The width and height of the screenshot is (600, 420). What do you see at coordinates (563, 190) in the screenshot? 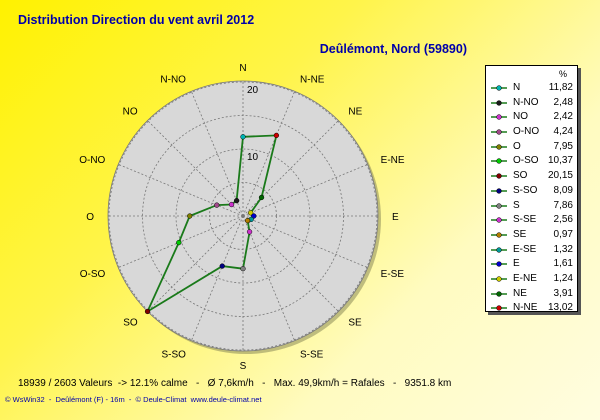
I see `legend-value: 8,09` at bounding box center [563, 190].